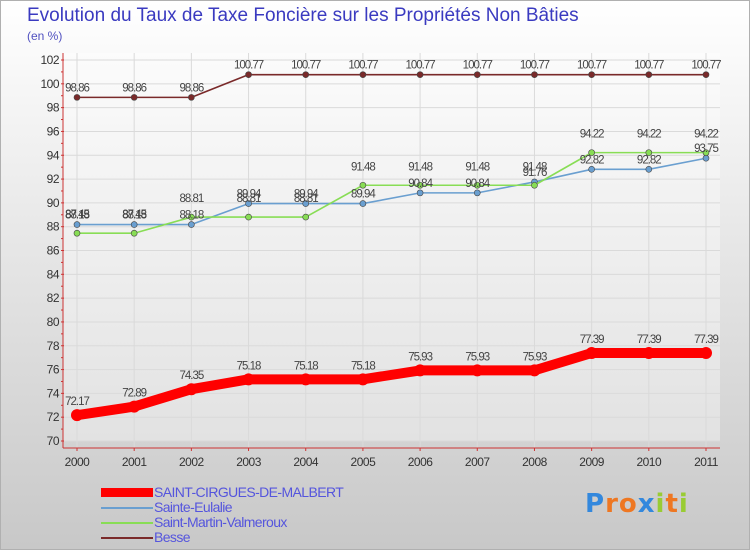  I want to click on series-line-sainte-eulalie, so click(391, 191).